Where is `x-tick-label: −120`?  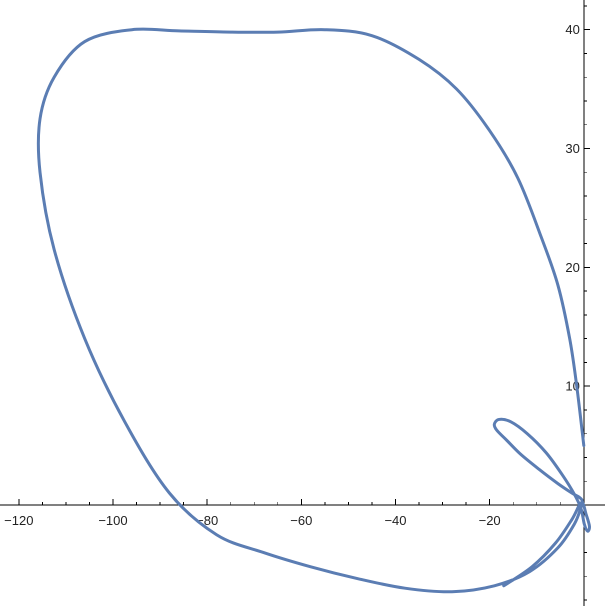 x-tick-label: −120 is located at coordinates (18, 520).